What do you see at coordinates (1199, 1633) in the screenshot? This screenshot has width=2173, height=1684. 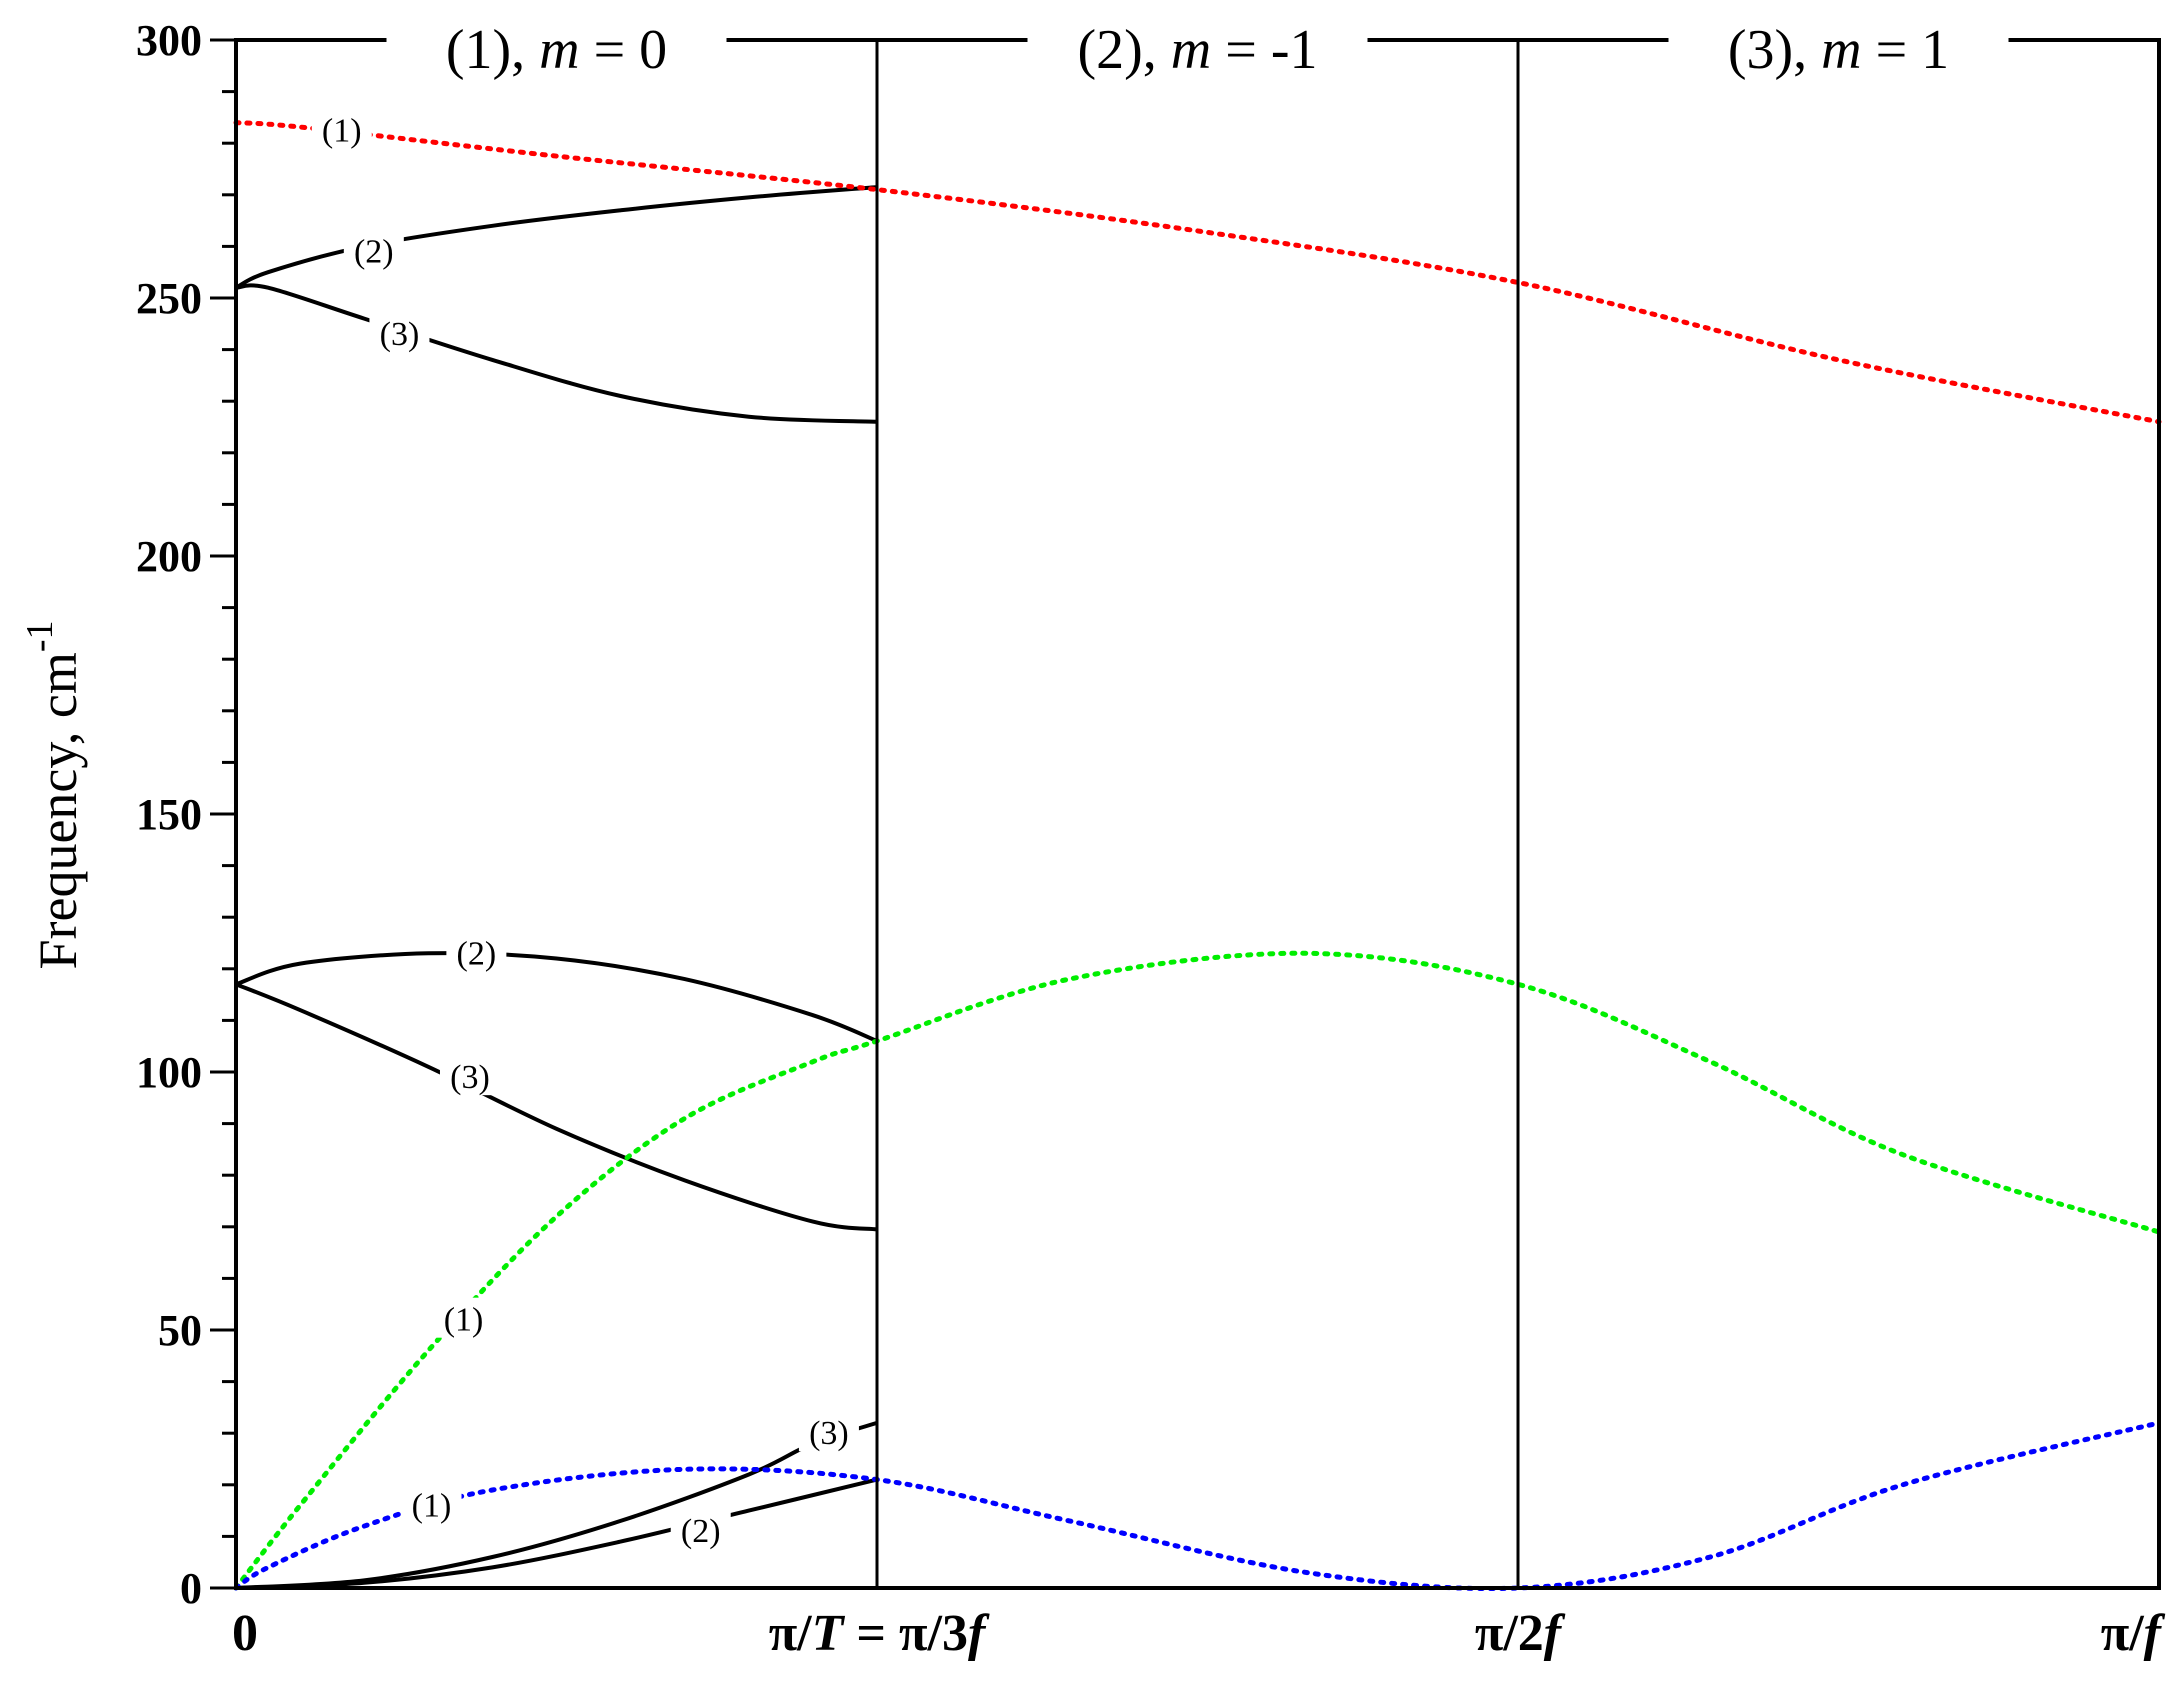 I see `x-ticks-layer: 0 π/T = π/3f π/2f π/f` at bounding box center [1199, 1633].